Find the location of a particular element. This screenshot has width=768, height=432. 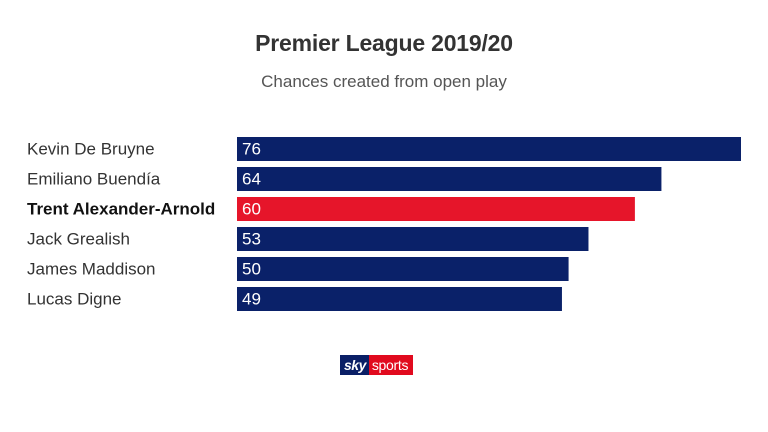

chart-title: Premier League 2019/20 is located at coordinates (384, 43).